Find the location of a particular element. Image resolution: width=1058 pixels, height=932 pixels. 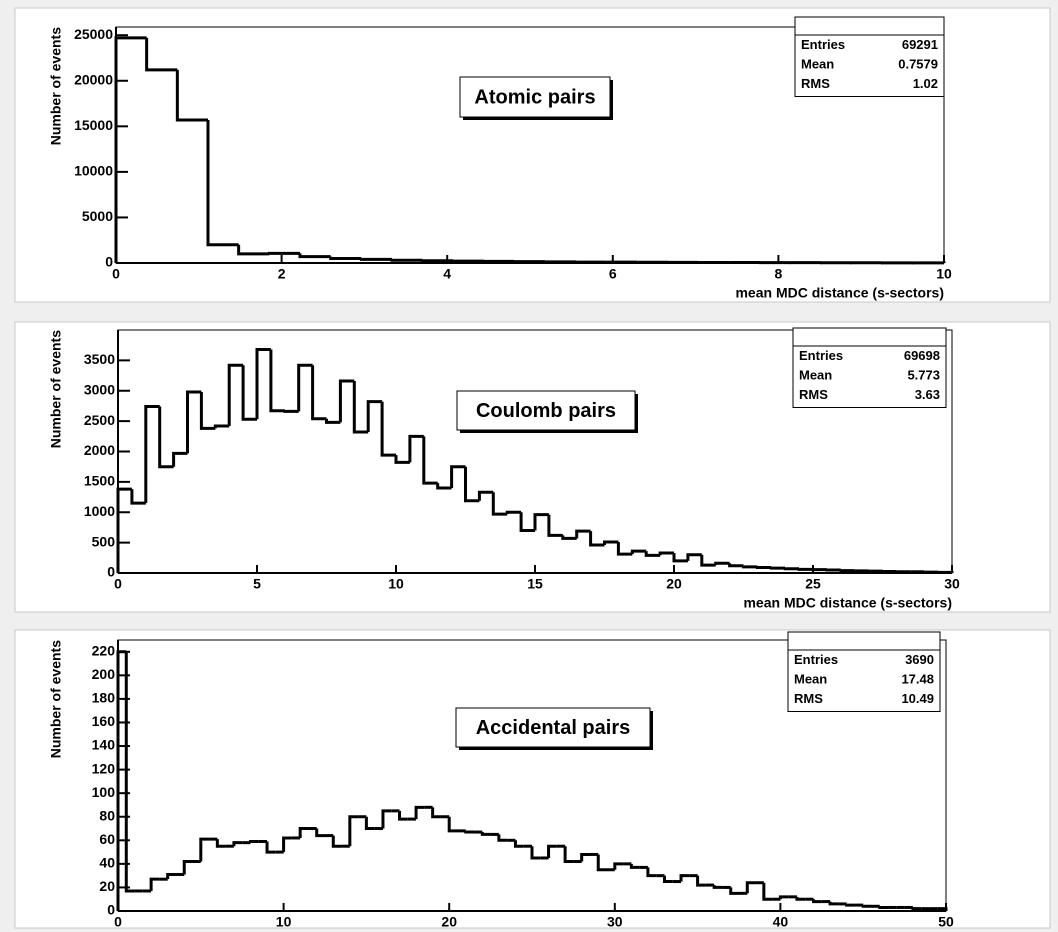

y-tick-label: 500 is located at coordinates (104, 541).